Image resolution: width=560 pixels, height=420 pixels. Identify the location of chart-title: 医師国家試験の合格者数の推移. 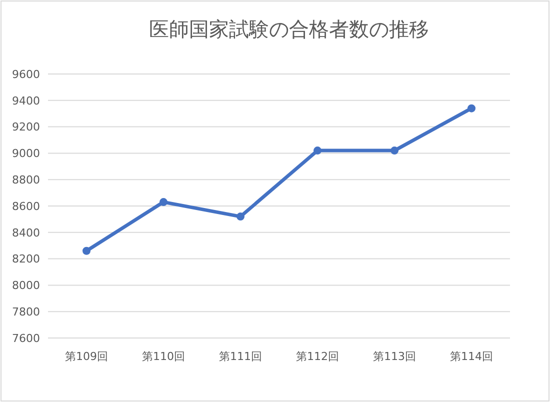
(289, 29).